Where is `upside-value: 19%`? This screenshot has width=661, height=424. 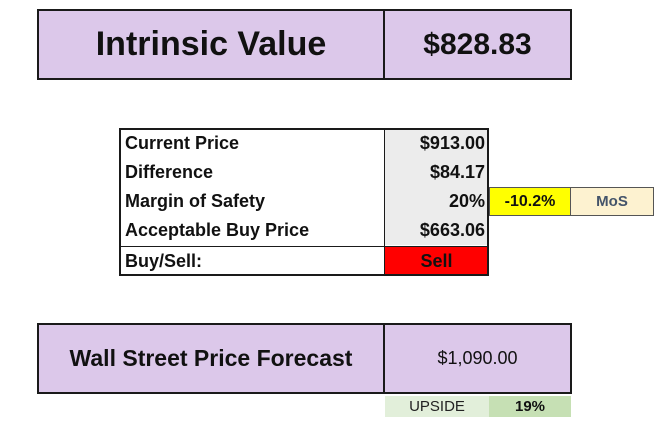
upside-value: 19% is located at coordinates (530, 406).